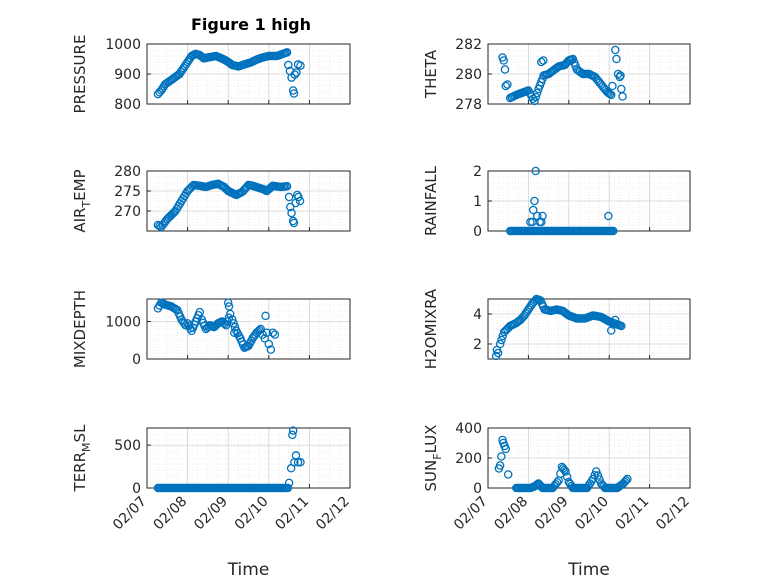 The height and width of the screenshot is (583, 778). I want to click on subplot-mixdepth: 0 1000 MIXDEPTH, so click(211, 329).